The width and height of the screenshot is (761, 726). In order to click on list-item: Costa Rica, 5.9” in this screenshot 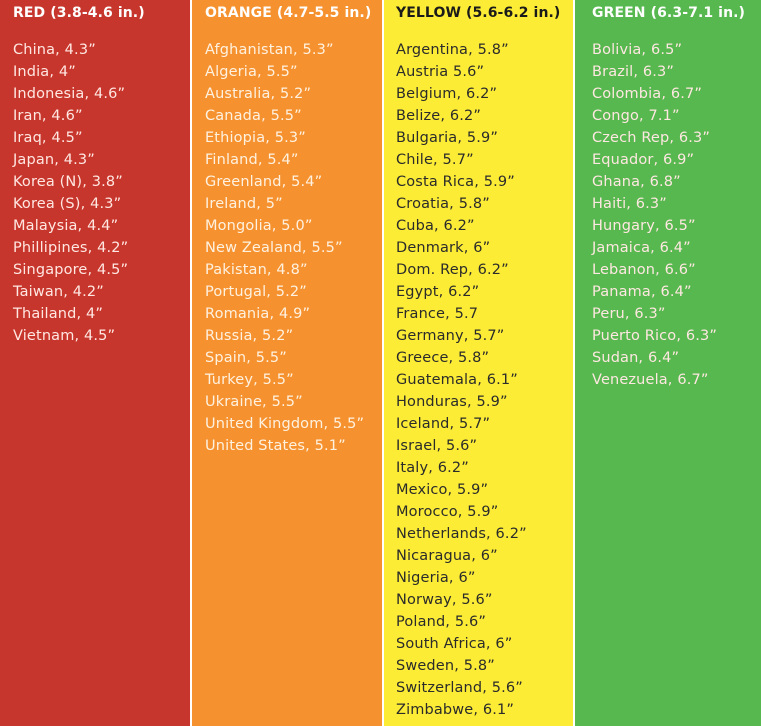, I will do `click(455, 182)`.